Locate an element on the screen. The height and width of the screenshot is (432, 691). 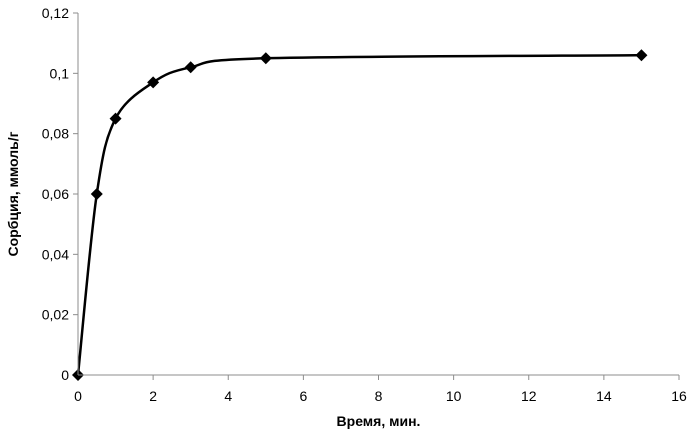
x-tick-label: 2 is located at coordinates (153, 396).